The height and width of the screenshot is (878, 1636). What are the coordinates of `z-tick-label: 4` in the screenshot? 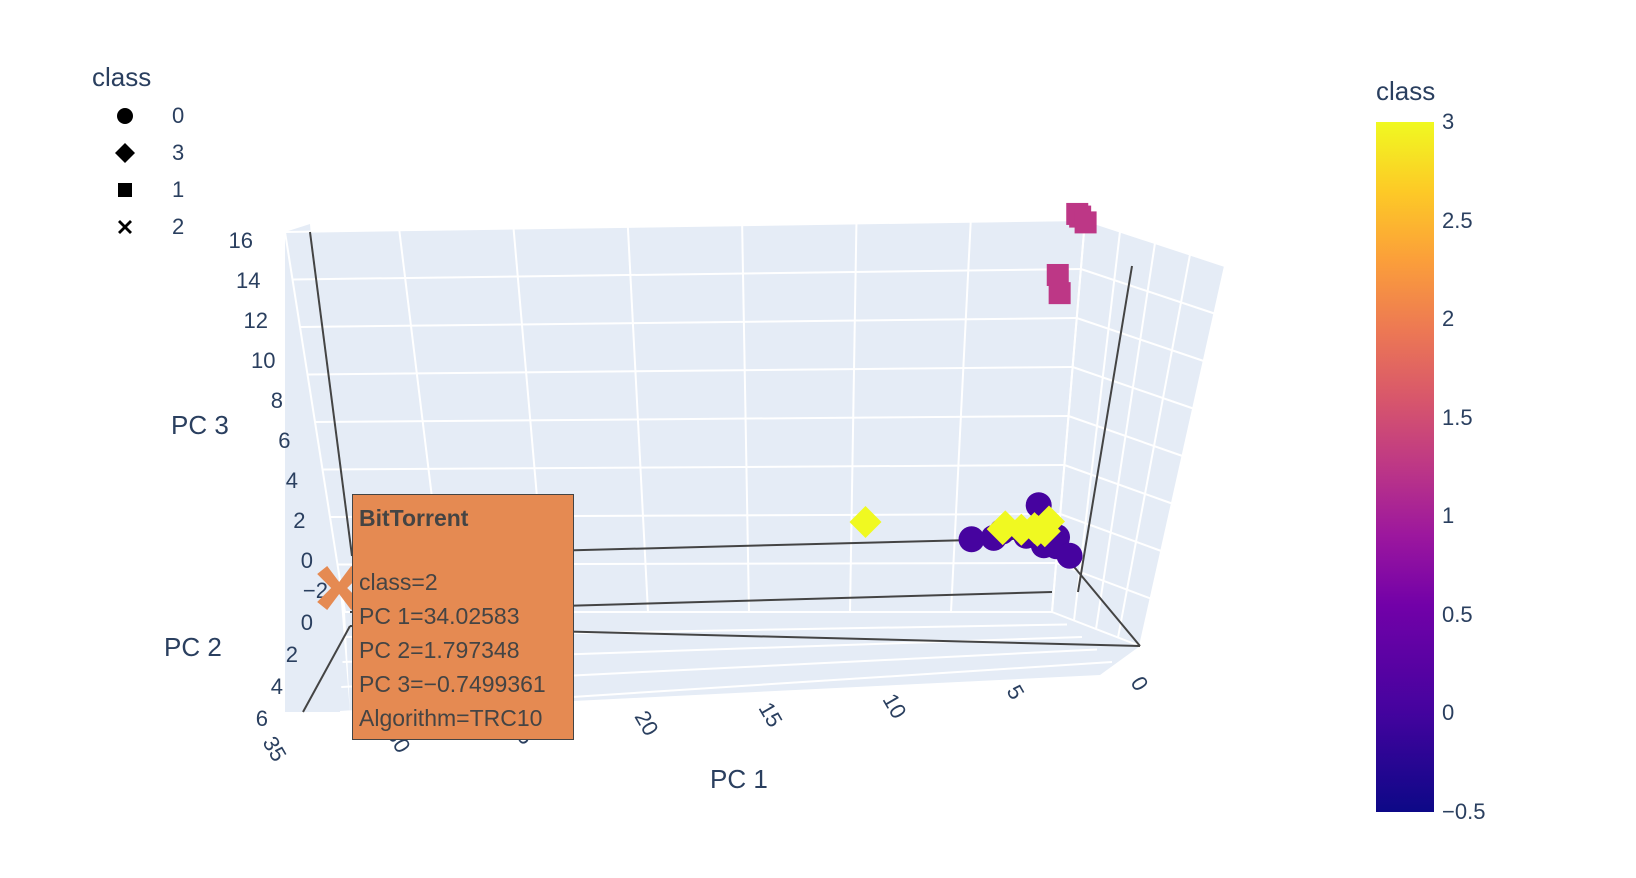 It's located at (292, 480).